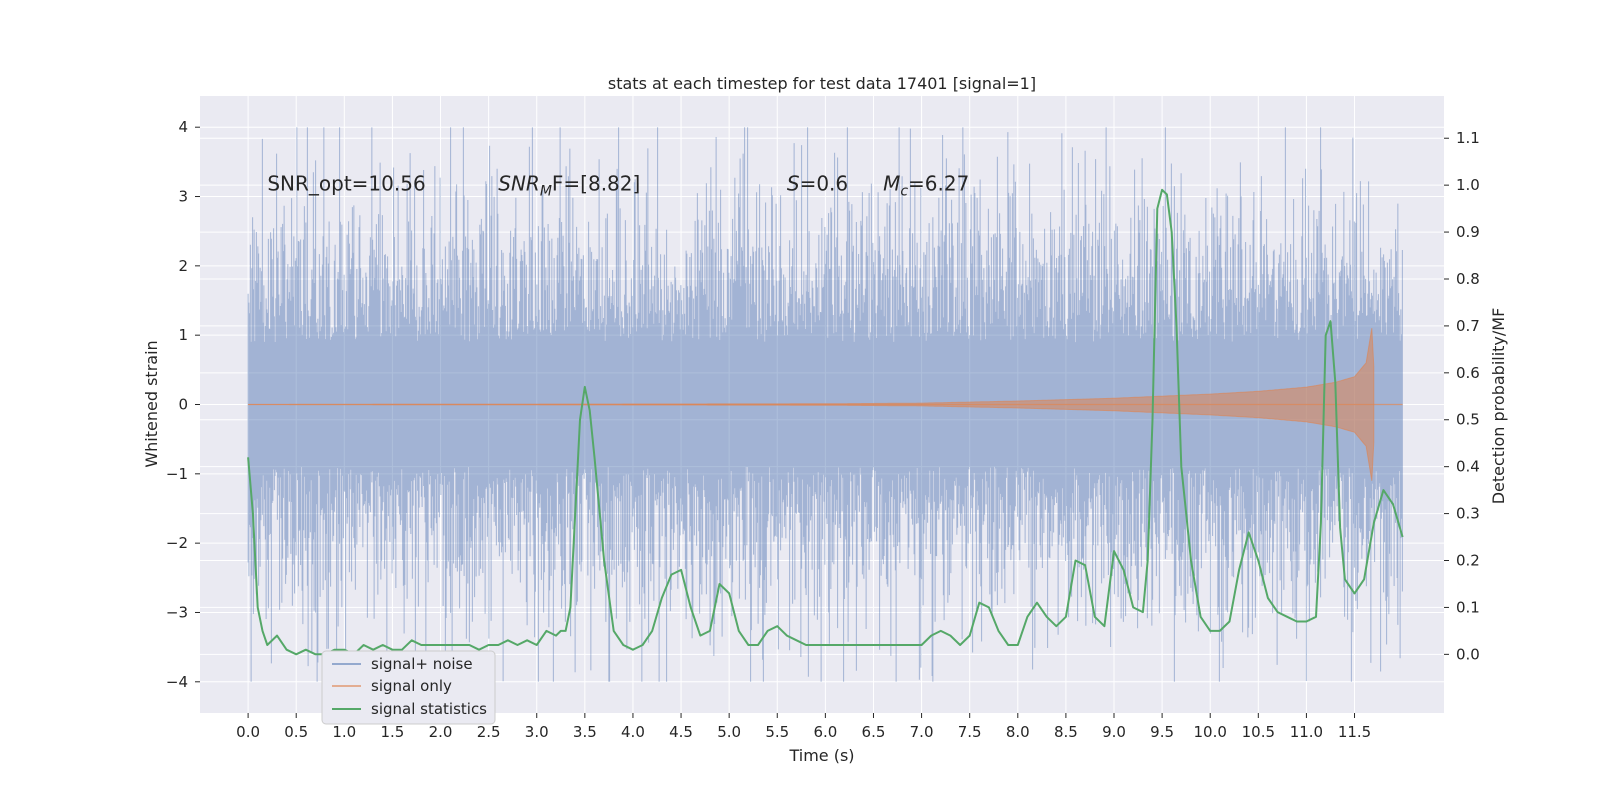  Describe the element at coordinates (183, 335) in the screenshot. I see `y-tick-label: 1` at that location.